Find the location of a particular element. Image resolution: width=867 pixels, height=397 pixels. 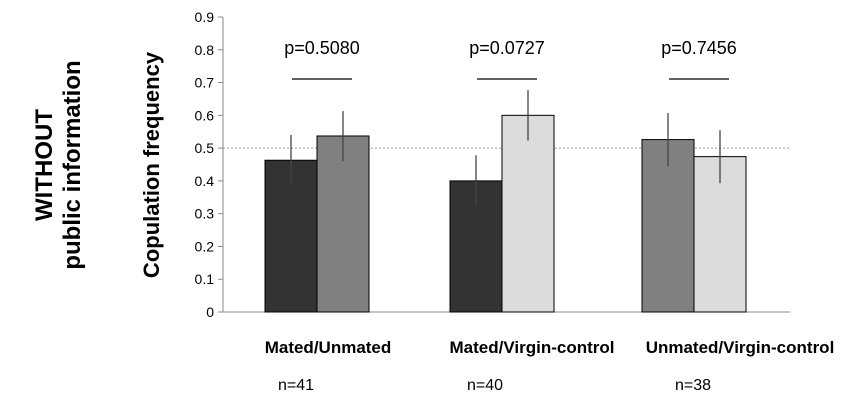

sample-size-label: n=40 is located at coordinates (485, 385).